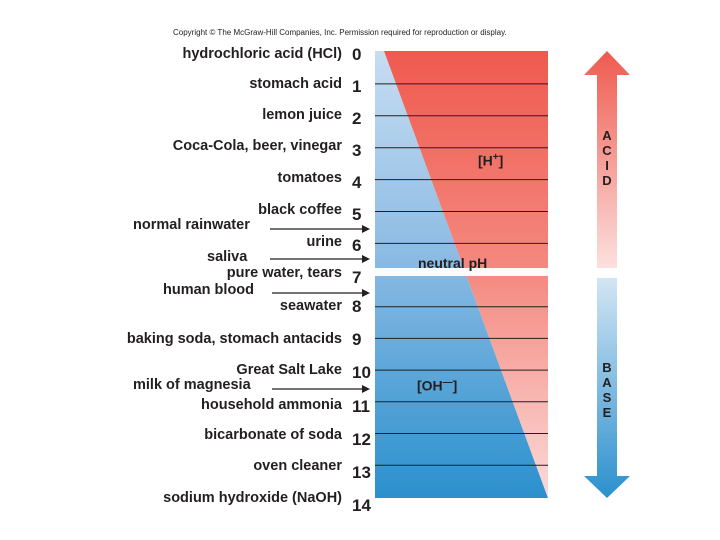 The width and height of the screenshot is (720, 540). Describe the element at coordinates (252, 498) in the screenshot. I see `substance-label: sodium hydroxide (NaOH)` at that location.